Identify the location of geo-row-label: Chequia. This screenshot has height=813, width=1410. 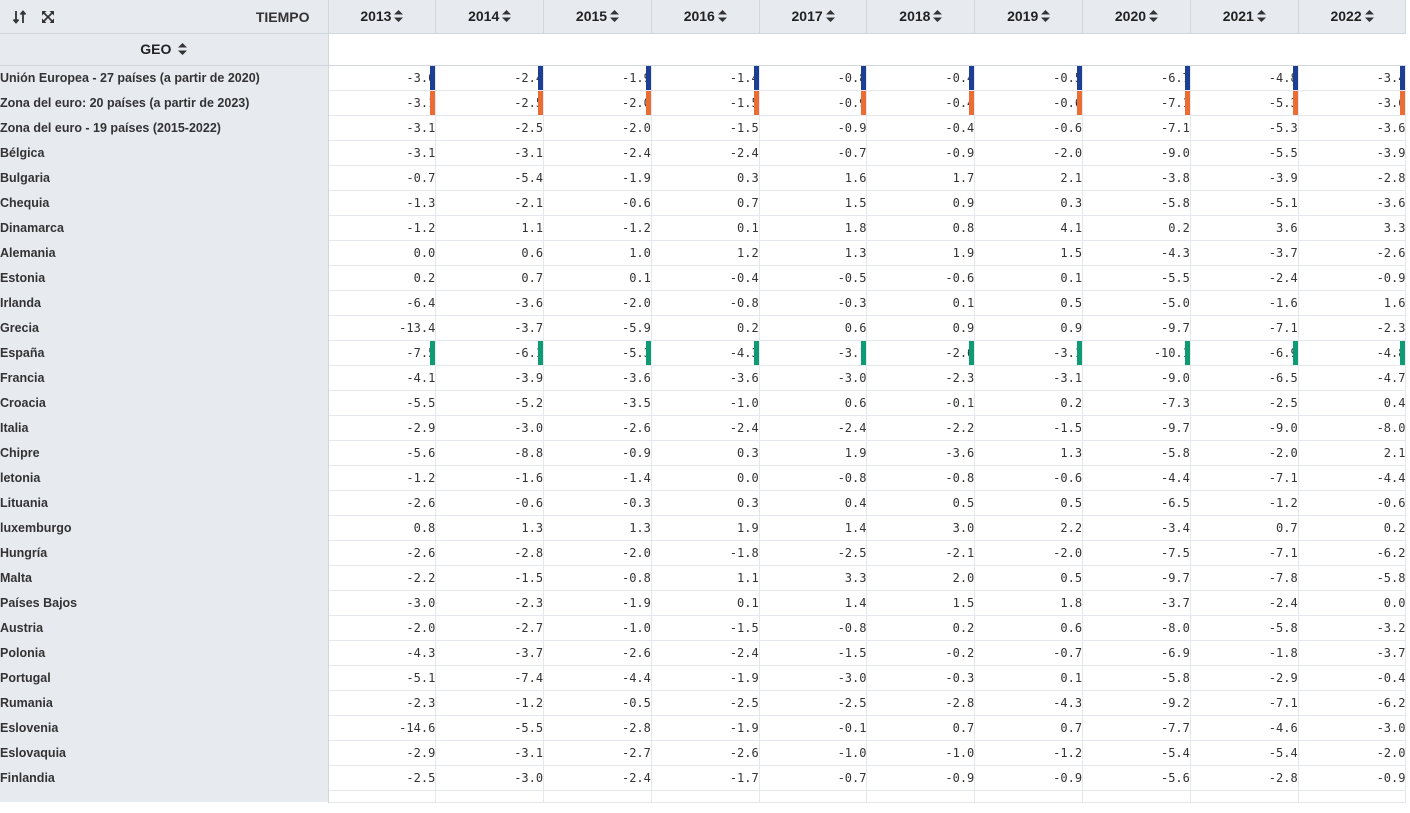
(164, 202).